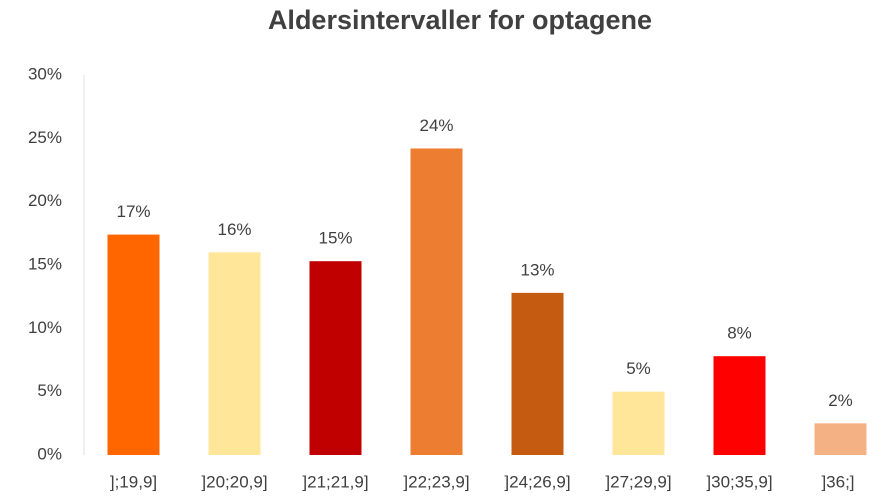 The width and height of the screenshot is (872, 499). Describe the element at coordinates (234, 481) in the screenshot. I see `x-tick-label: ]20;20,9]` at that location.